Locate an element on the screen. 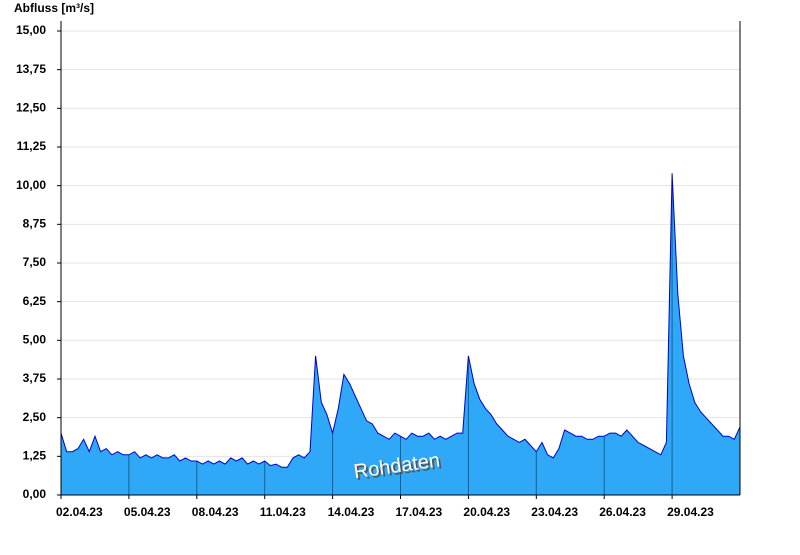 This screenshot has width=800, height=555. y-tick-label: 7,50 is located at coordinates (35, 262).